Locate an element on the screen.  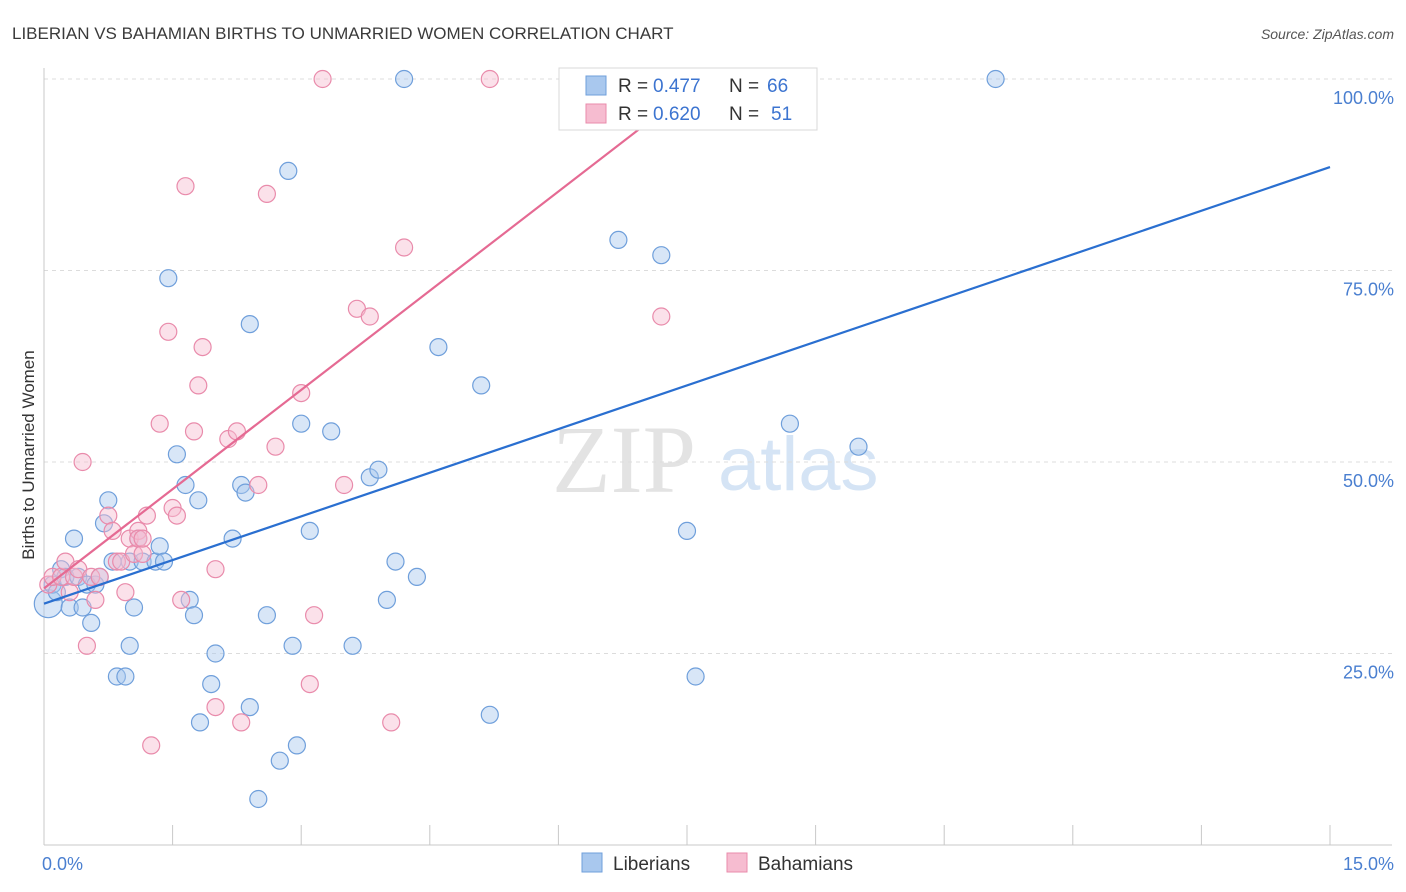
legend-top-n-label-bahamians: N = is located at coordinates (744, 114).